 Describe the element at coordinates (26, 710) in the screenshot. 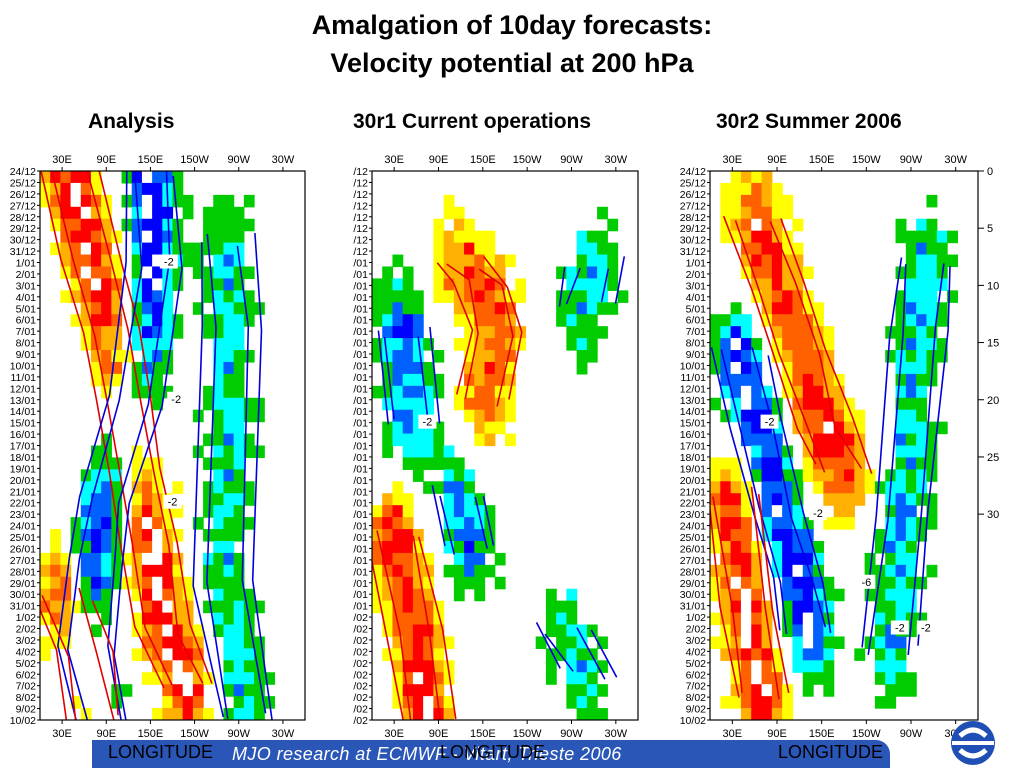

I see `y-tick-label: 9/02` at that location.